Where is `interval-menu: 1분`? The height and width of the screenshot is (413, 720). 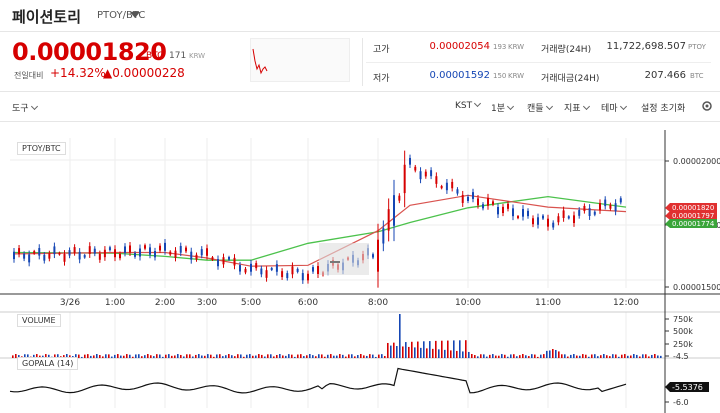
interval-menu: 1분 is located at coordinates (503, 107).